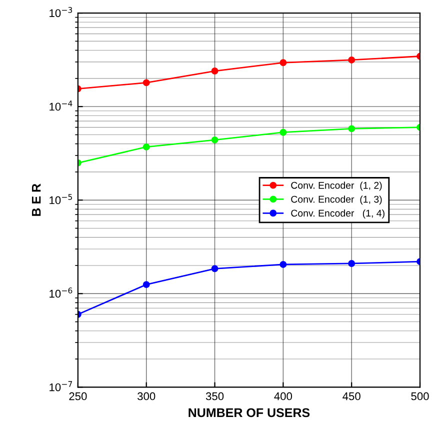 Image resolution: width=433 pixels, height=435 pixels. Describe the element at coordinates (249, 413) in the screenshot. I see `x-axis-title: NUMBER OF USERS` at that location.